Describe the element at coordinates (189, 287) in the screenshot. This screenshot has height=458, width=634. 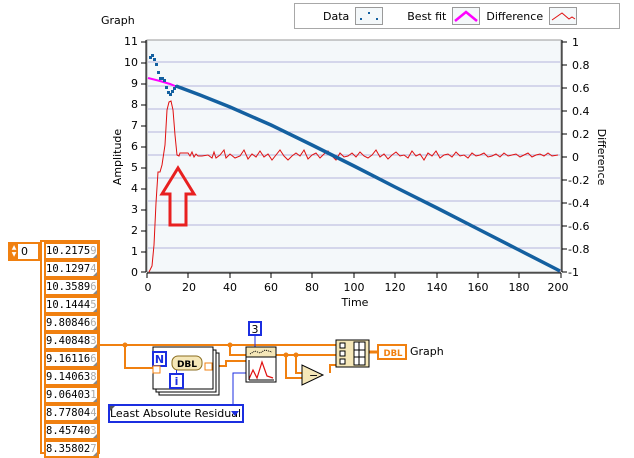
I see `x-tick: 20` at that location.